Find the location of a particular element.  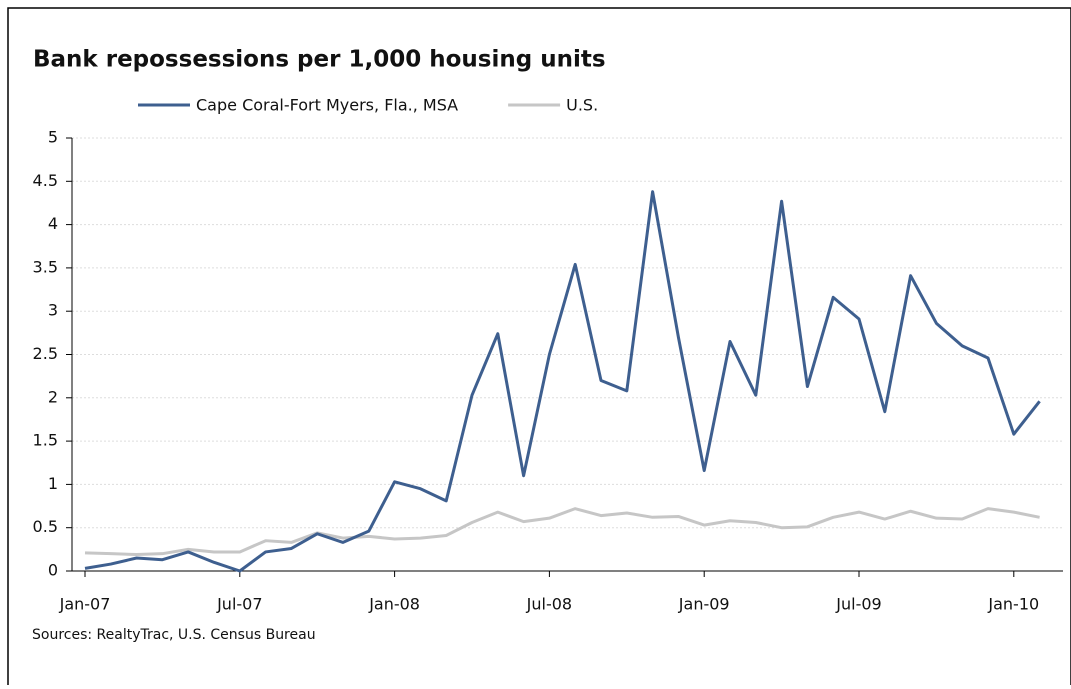

y-tick-label: 4.5 is located at coordinates (45, 180).